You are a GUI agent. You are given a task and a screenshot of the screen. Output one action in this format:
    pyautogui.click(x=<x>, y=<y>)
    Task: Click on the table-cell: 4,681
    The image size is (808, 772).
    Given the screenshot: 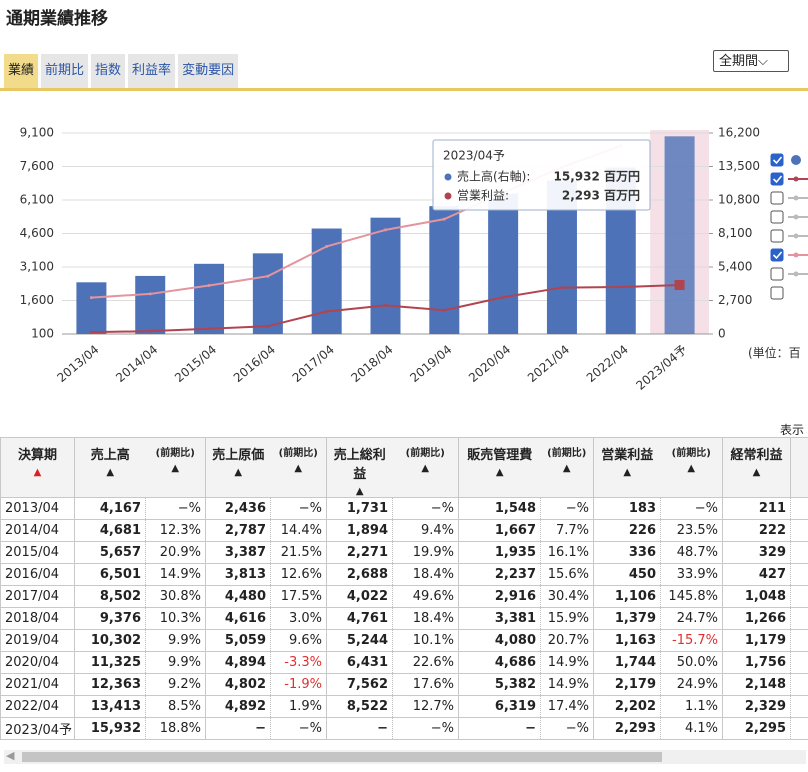 What is the action you would take?
    pyautogui.click(x=110, y=530)
    